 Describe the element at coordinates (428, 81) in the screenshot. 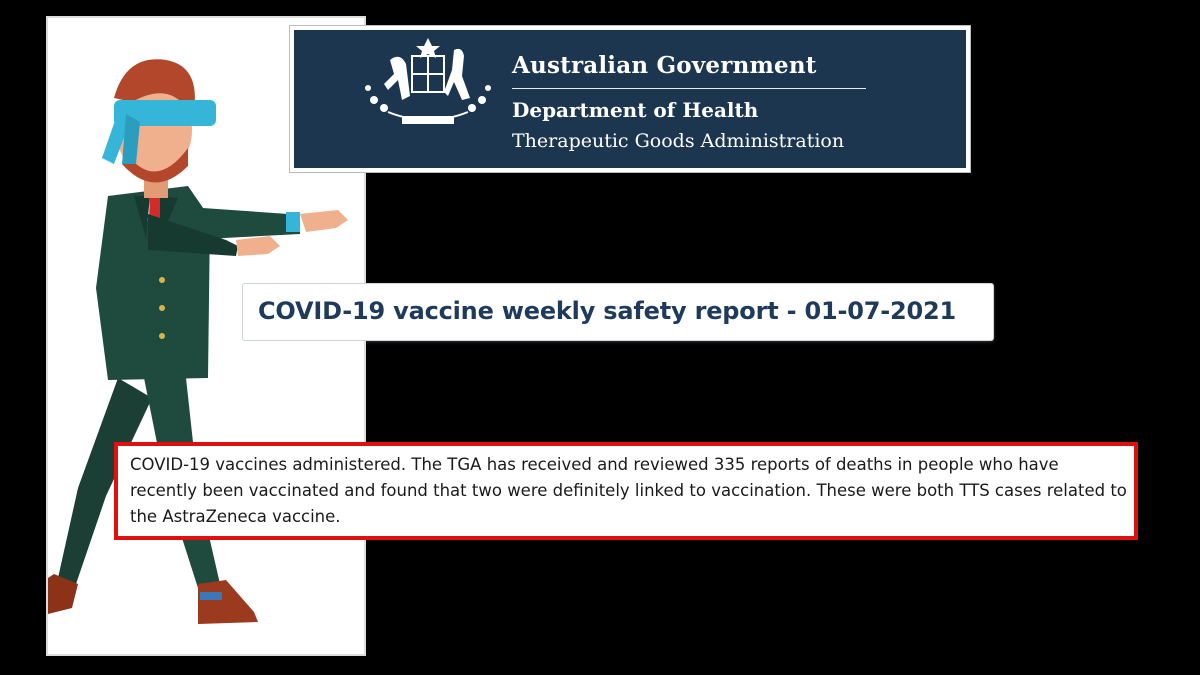

I see `australian-coat-of-arms-icon` at that location.